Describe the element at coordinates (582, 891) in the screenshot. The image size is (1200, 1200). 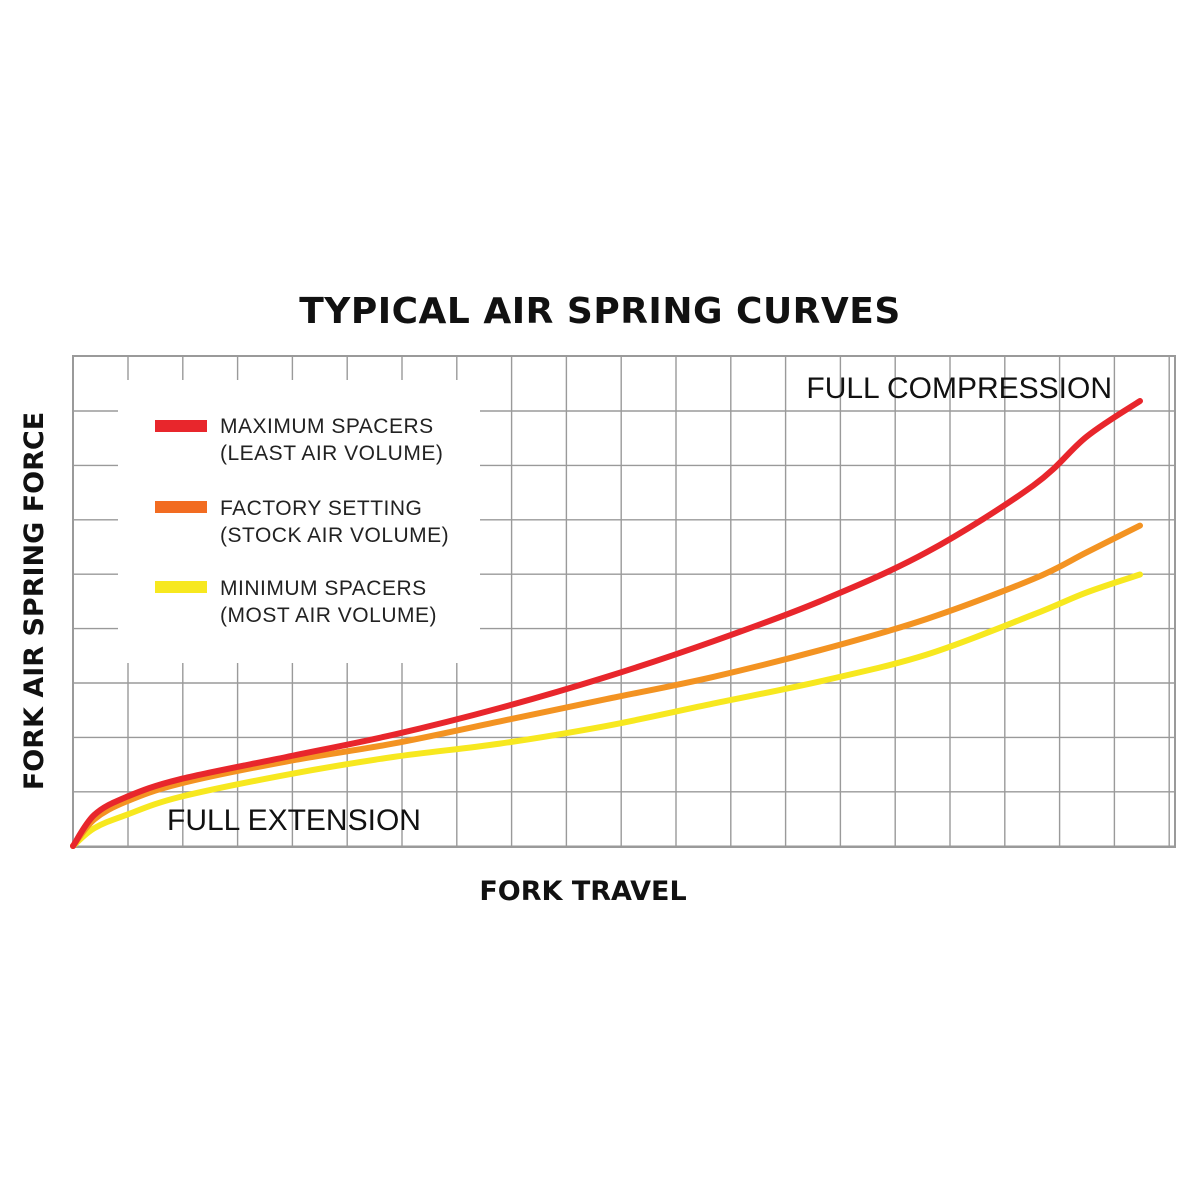
I see `x-axis-label: FORK TRAVEL` at that location.